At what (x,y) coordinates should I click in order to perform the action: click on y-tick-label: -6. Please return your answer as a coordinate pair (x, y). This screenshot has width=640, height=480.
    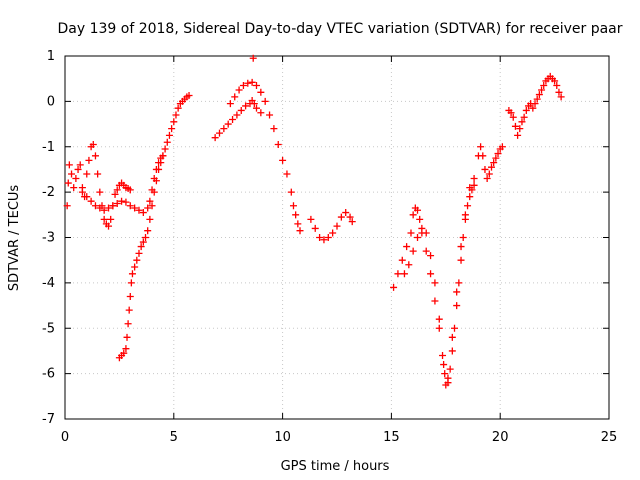
    Looking at the image, I should click on (48, 374).